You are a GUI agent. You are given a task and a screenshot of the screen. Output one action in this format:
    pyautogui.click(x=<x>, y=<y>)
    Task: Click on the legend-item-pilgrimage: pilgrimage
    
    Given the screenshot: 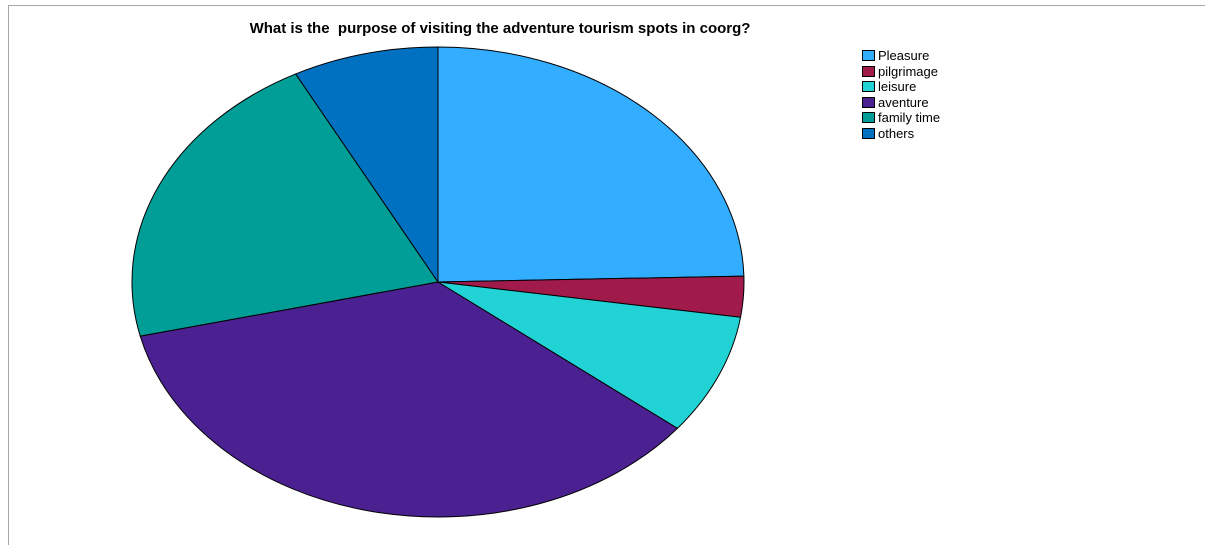 What is the action you would take?
    pyautogui.click(x=901, y=72)
    